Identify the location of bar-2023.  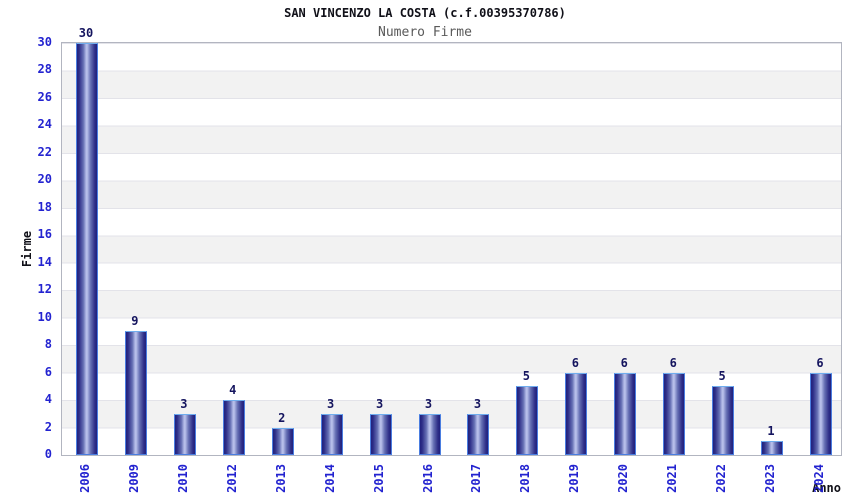
(772, 448).